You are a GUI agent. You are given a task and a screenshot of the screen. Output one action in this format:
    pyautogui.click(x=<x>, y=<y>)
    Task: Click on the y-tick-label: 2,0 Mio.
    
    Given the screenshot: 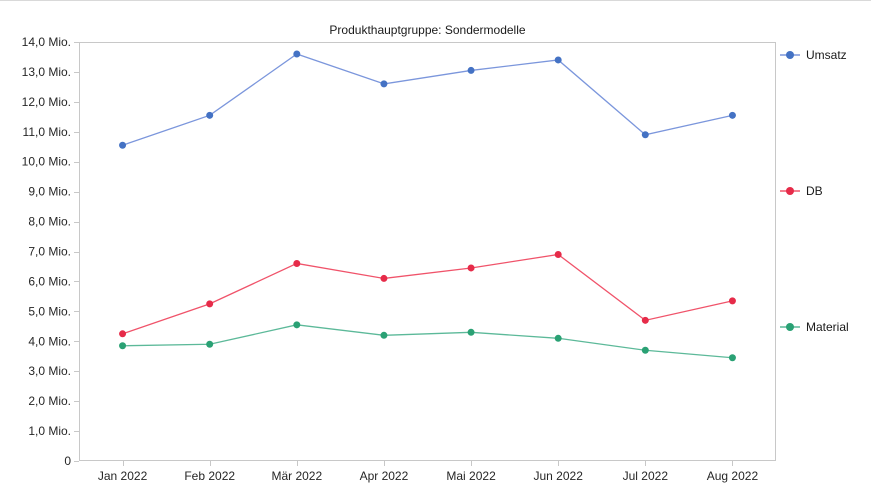 What is the action you would take?
    pyautogui.click(x=49, y=401)
    